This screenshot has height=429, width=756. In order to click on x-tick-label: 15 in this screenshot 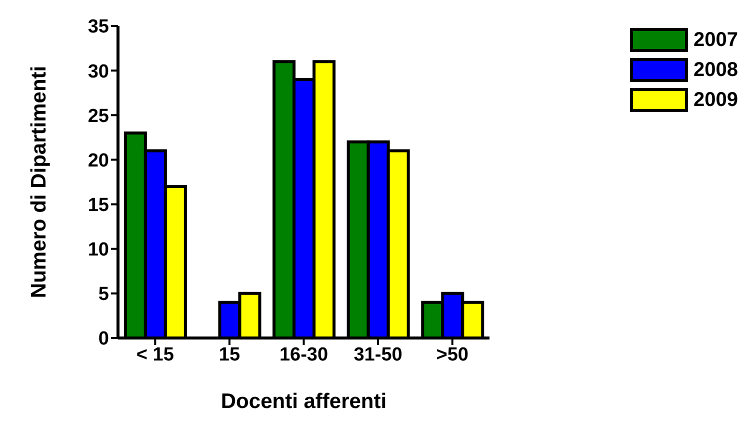, I will do `click(229, 355)`.